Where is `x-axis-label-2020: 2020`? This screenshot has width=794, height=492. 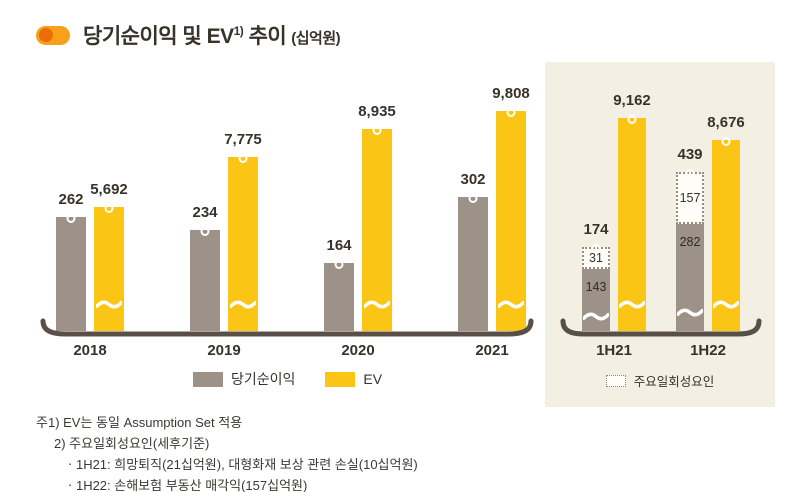
x-axis-label-2020: 2020 is located at coordinates (358, 350).